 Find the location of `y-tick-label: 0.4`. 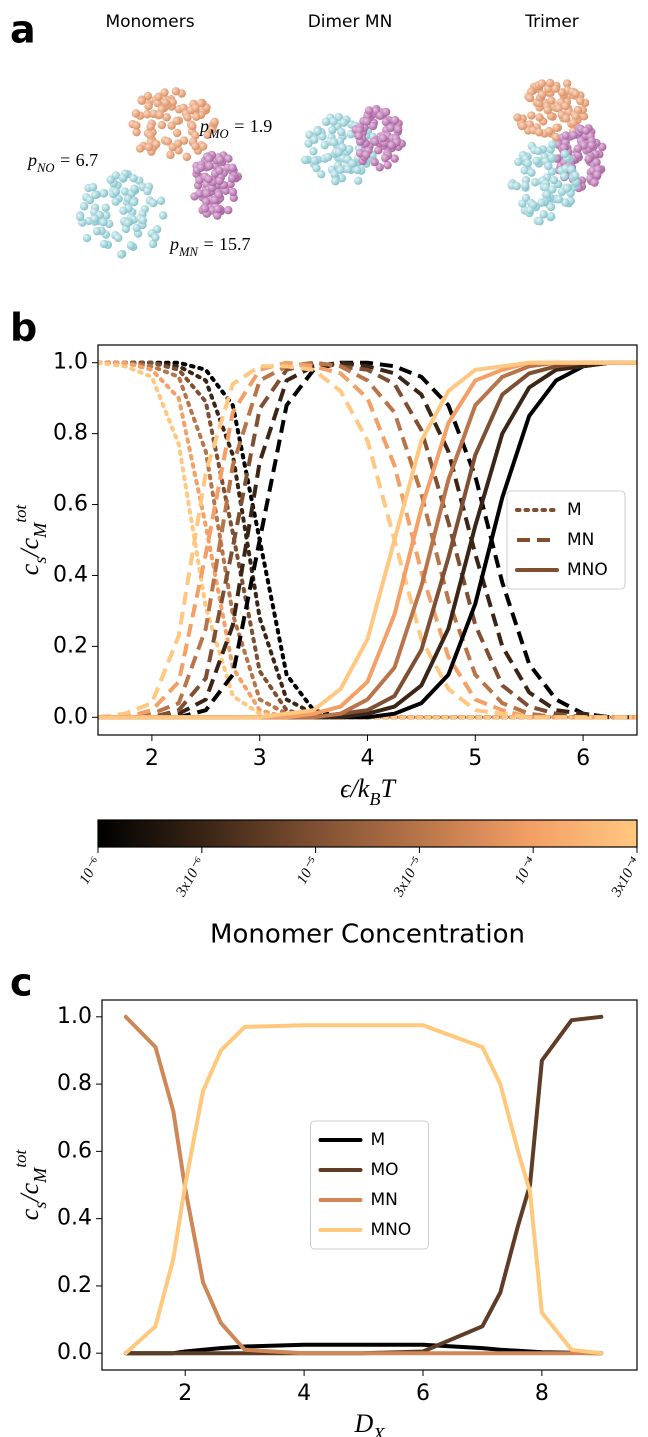

y-tick-label: 0.4 is located at coordinates (70, 574).